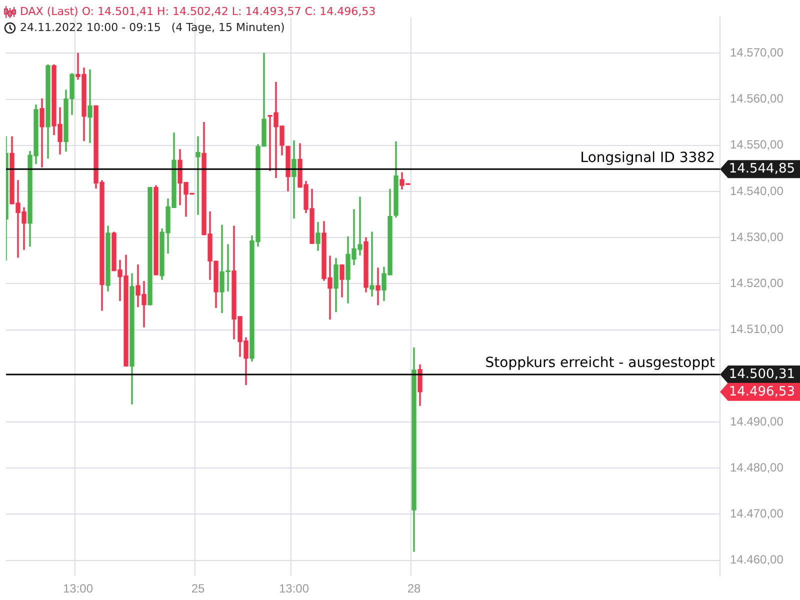 The width and height of the screenshot is (800, 600). Describe the element at coordinates (757, 421) in the screenshot. I see `y-tick-label: 14.490,00` at that location.